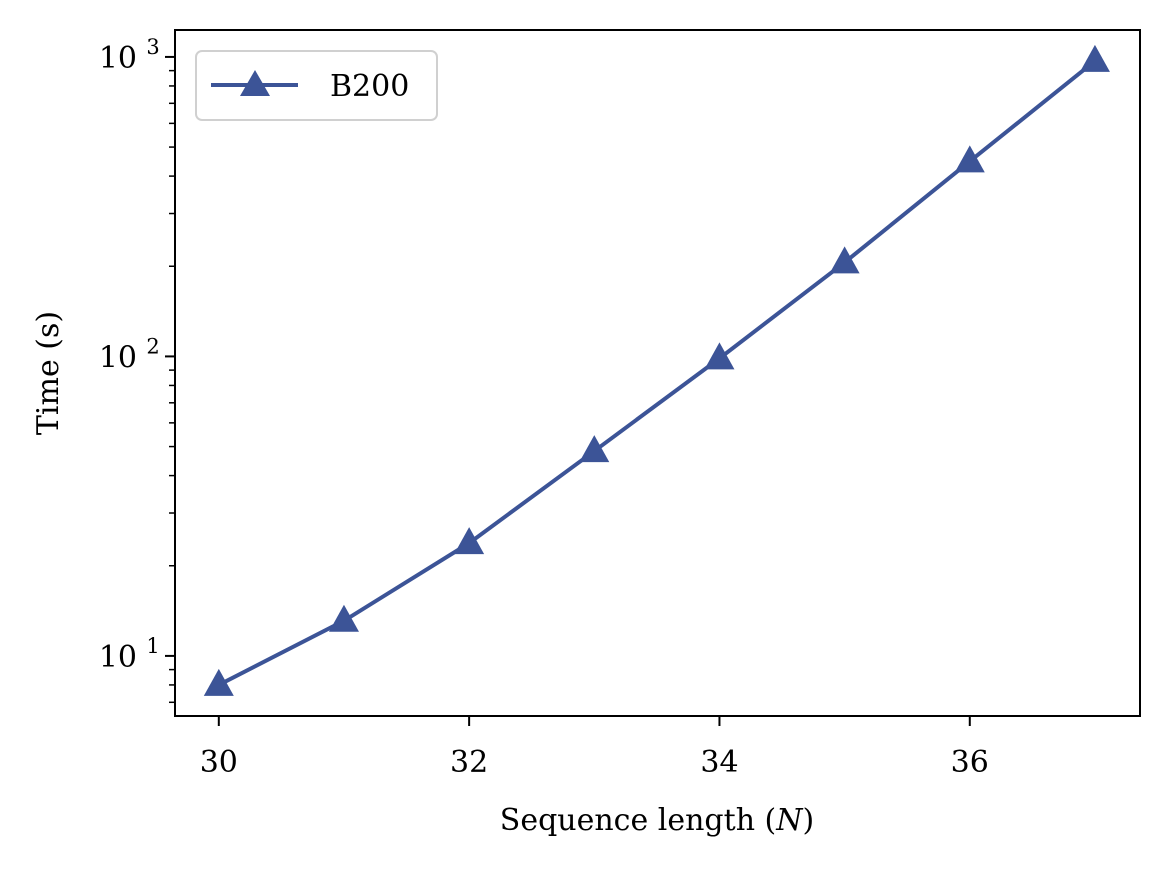 Image resolution: width=1170 pixels, height=870 pixels. What do you see at coordinates (219, 762) in the screenshot?
I see `x-tick-label: 30` at bounding box center [219, 762].